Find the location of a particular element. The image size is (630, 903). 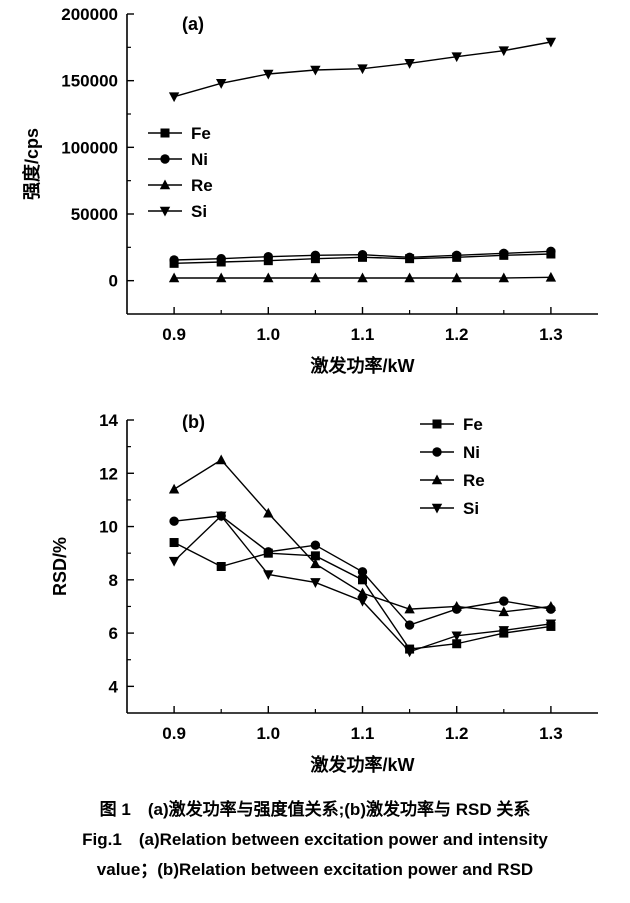

y-tick-label: 10 is located at coordinates (108, 527).